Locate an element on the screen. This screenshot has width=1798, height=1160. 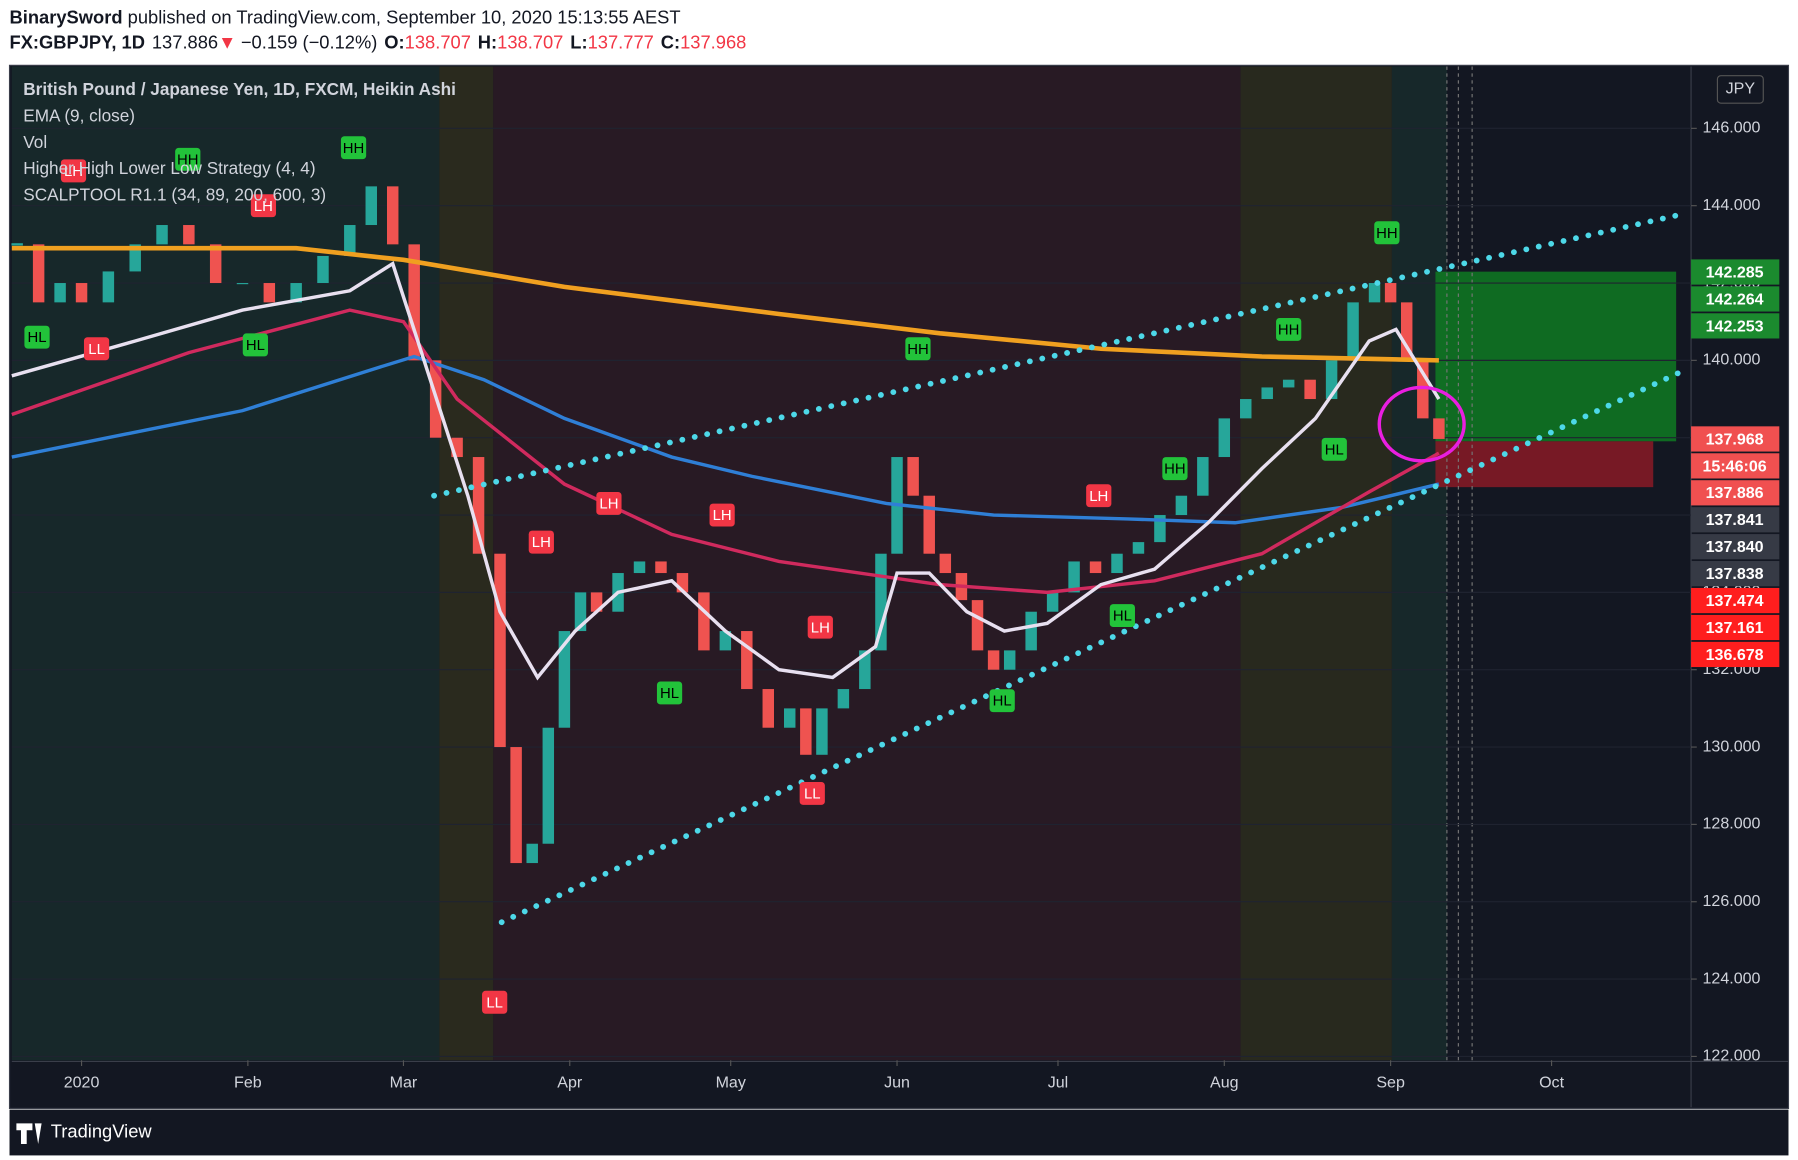
logo-icon is located at coordinates (29, 1133).